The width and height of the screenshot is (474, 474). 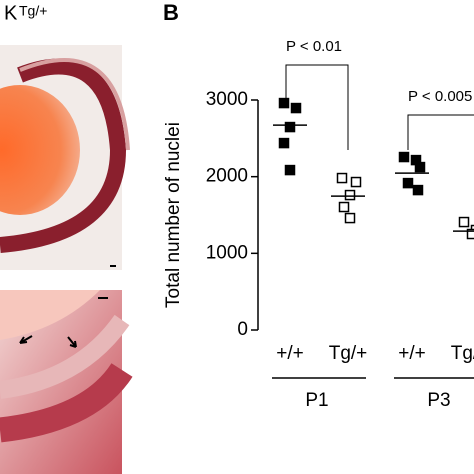 I want to click on genotype-mark: K, so click(x=11, y=13).